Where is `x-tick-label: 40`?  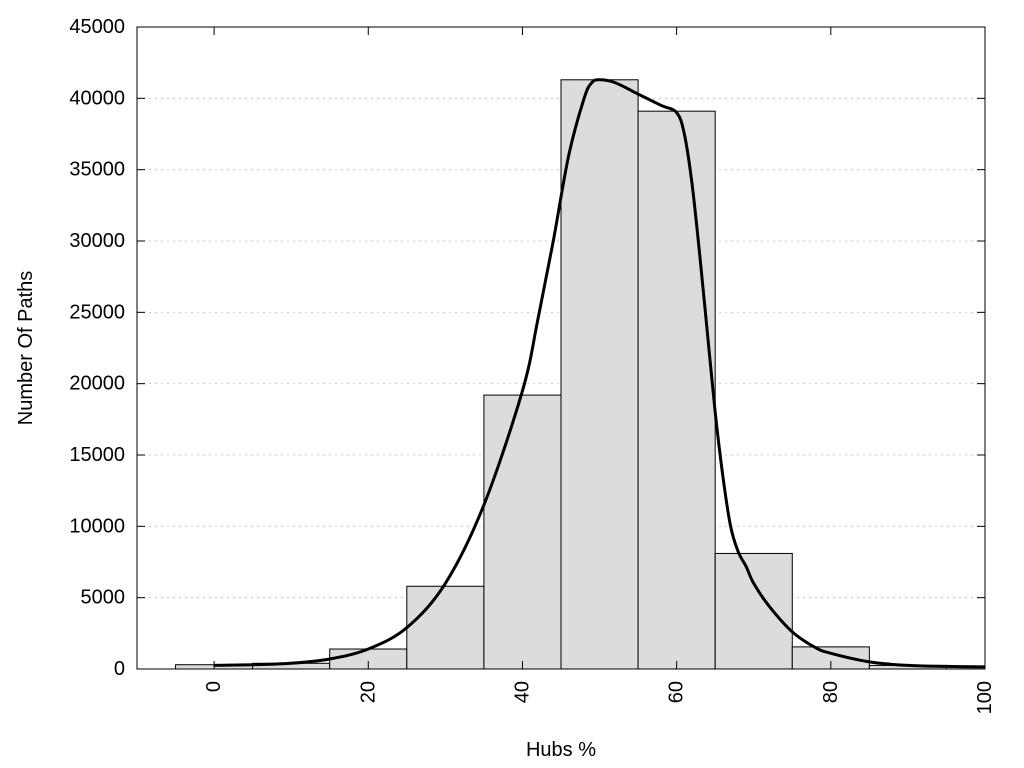 x-tick-label: 40 is located at coordinates (522, 692).